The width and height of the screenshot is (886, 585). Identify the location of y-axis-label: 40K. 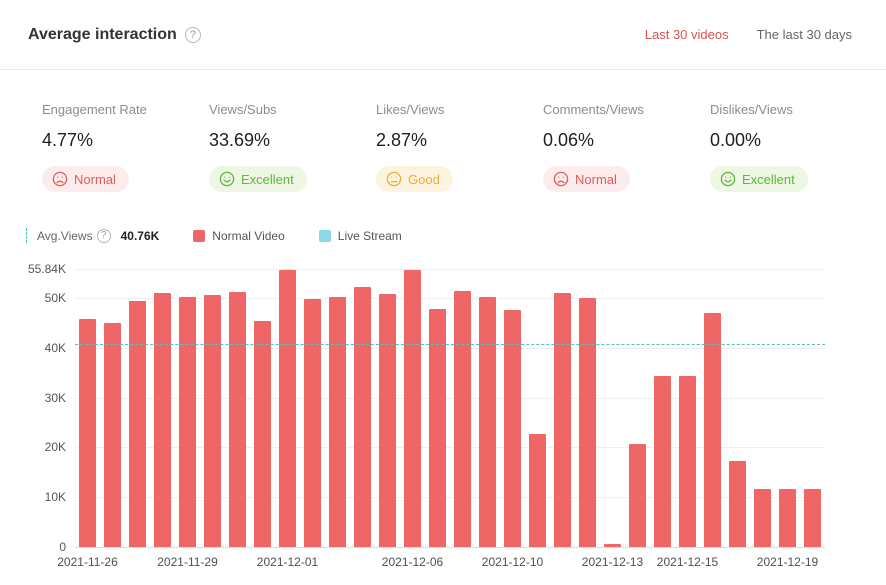
(55, 347).